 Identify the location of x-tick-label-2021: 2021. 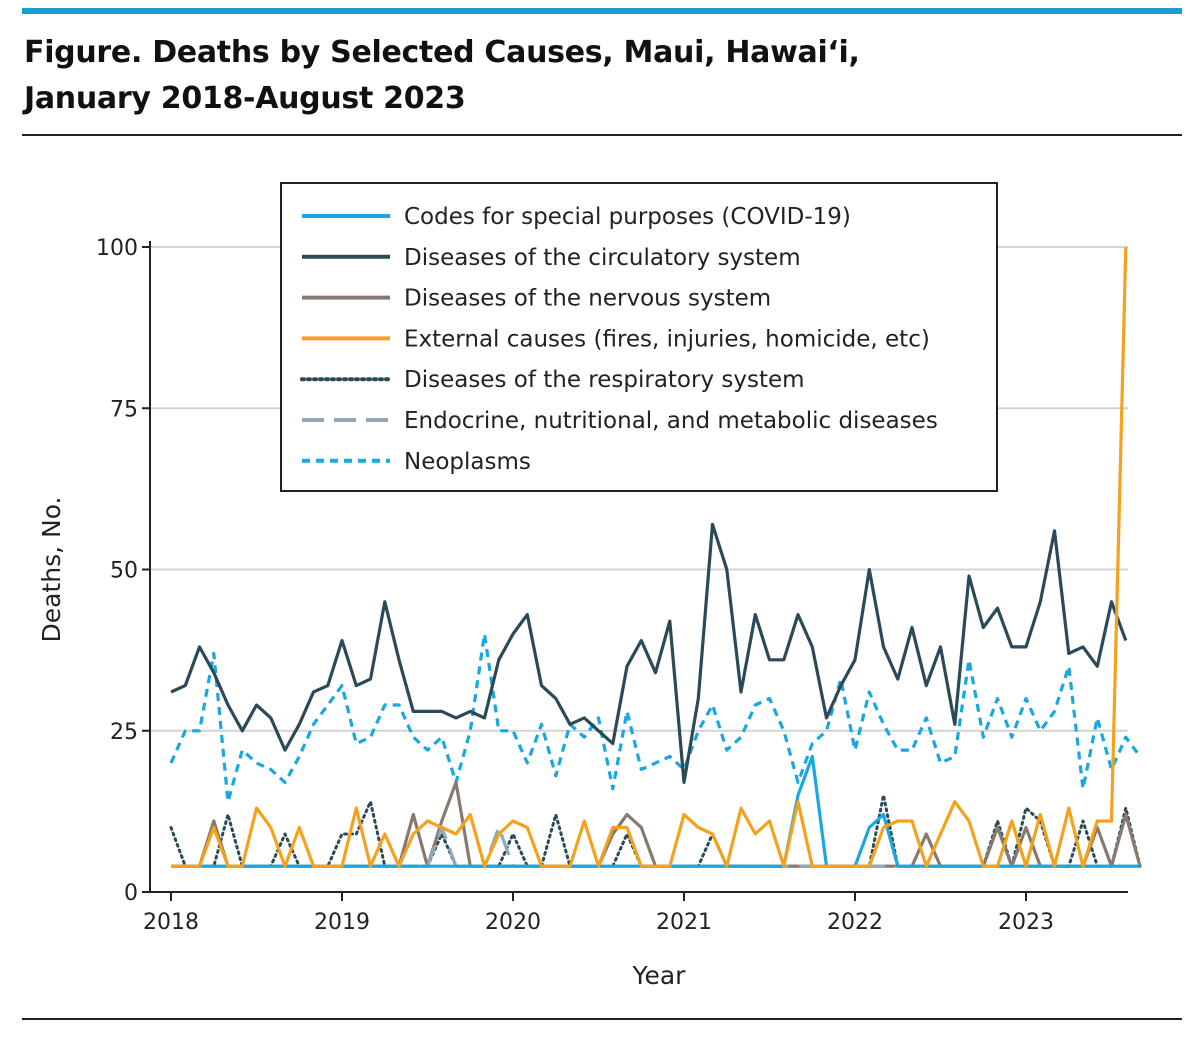
(684, 922).